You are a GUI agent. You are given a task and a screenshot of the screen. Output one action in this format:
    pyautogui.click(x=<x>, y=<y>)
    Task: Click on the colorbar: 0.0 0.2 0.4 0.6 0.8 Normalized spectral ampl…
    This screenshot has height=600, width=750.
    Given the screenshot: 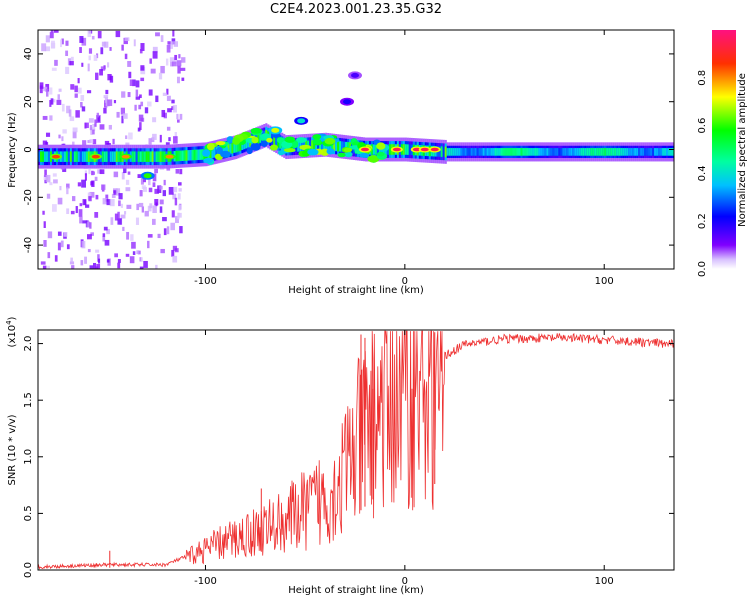 What is the action you would take?
    pyautogui.click(x=722, y=153)
    